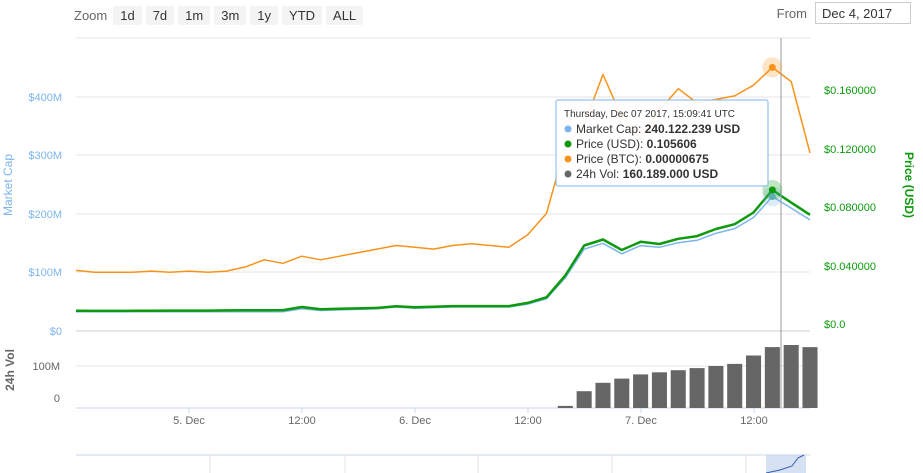 The image size is (923, 473). I want to click on zoom-label: Zoom, so click(91, 15).